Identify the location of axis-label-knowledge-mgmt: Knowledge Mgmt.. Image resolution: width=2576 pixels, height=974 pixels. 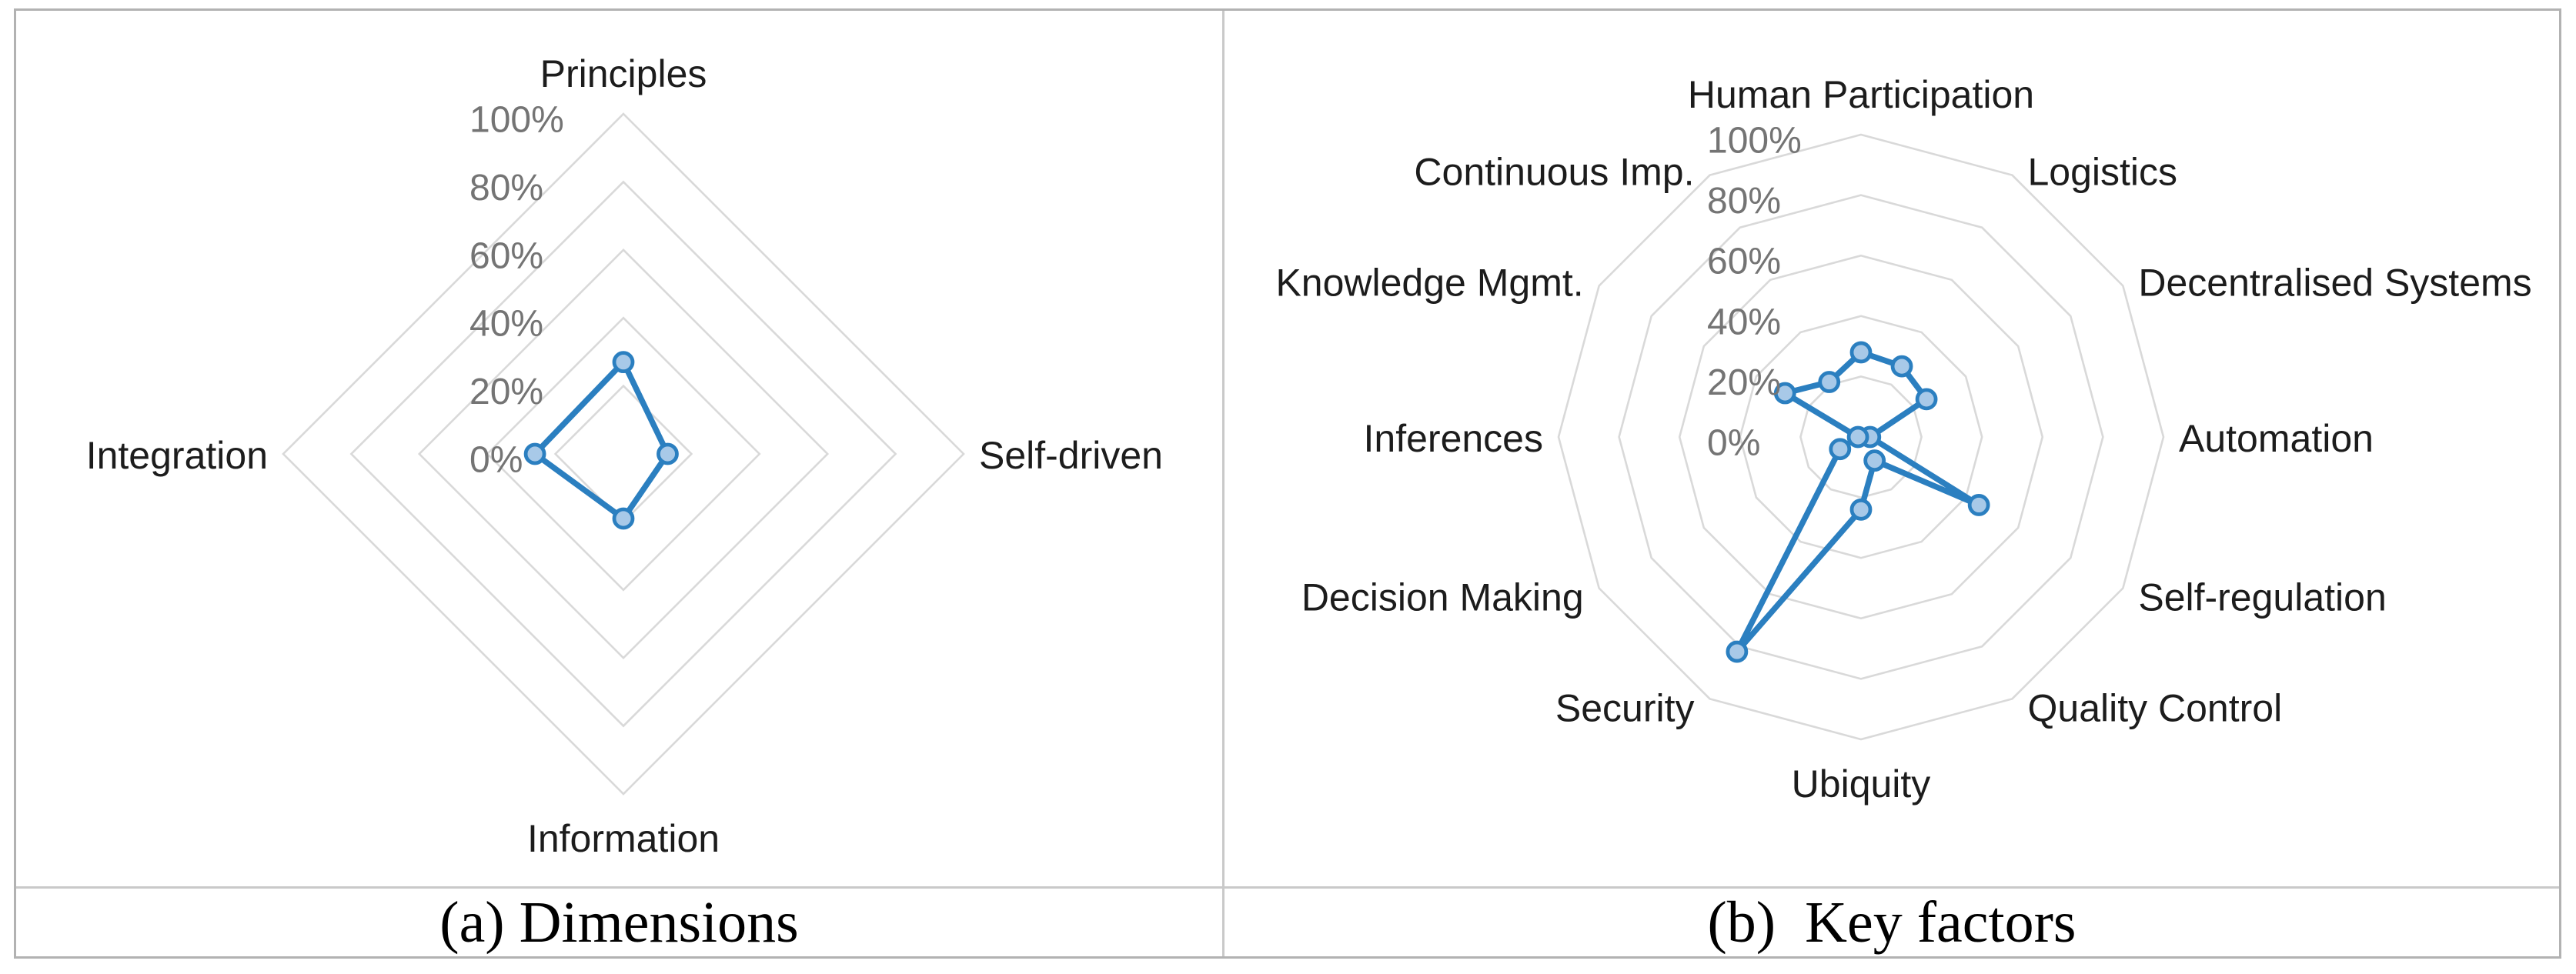
(1429, 283).